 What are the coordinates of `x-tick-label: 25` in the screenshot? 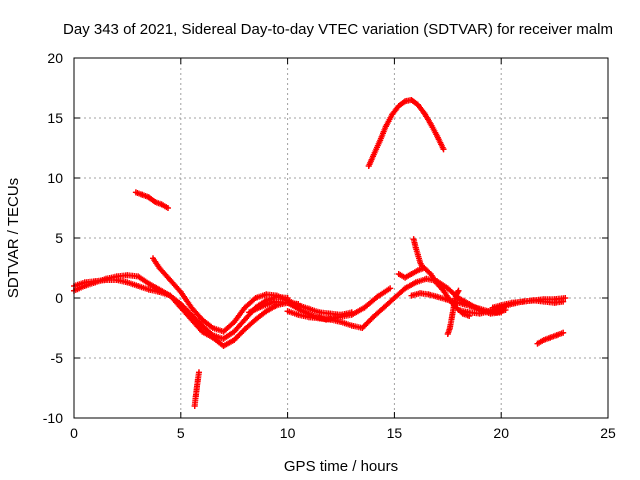 It's located at (608, 433).